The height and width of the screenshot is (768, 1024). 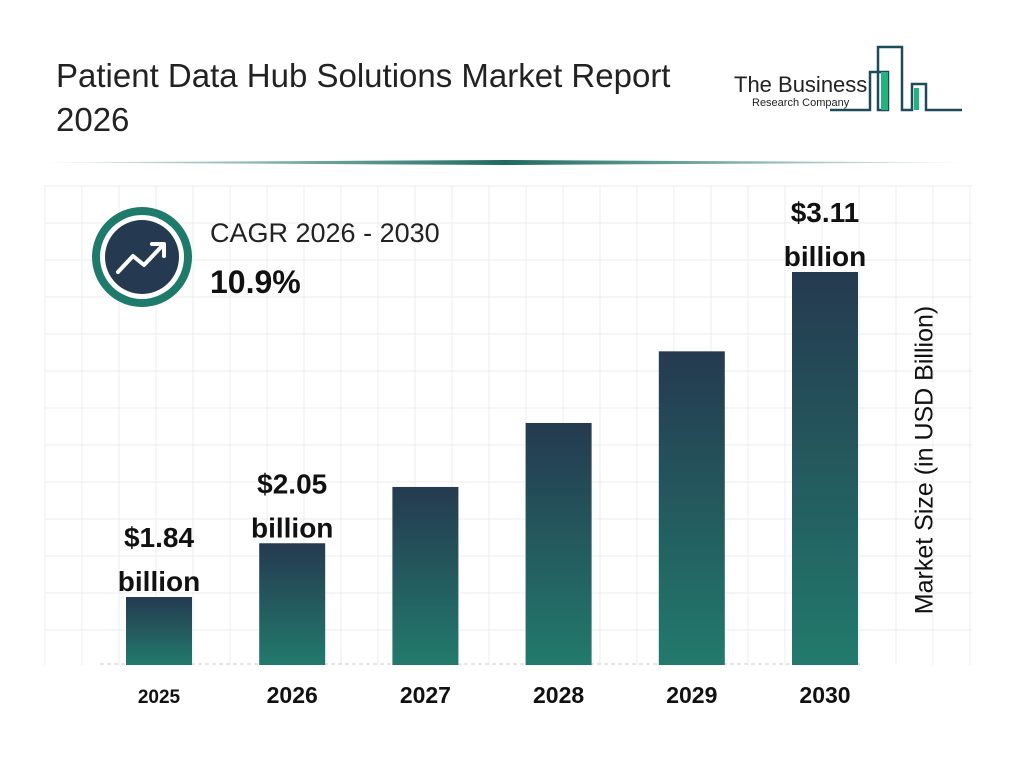 What do you see at coordinates (425, 695) in the screenshot?
I see `x-tick-label: 2027` at bounding box center [425, 695].